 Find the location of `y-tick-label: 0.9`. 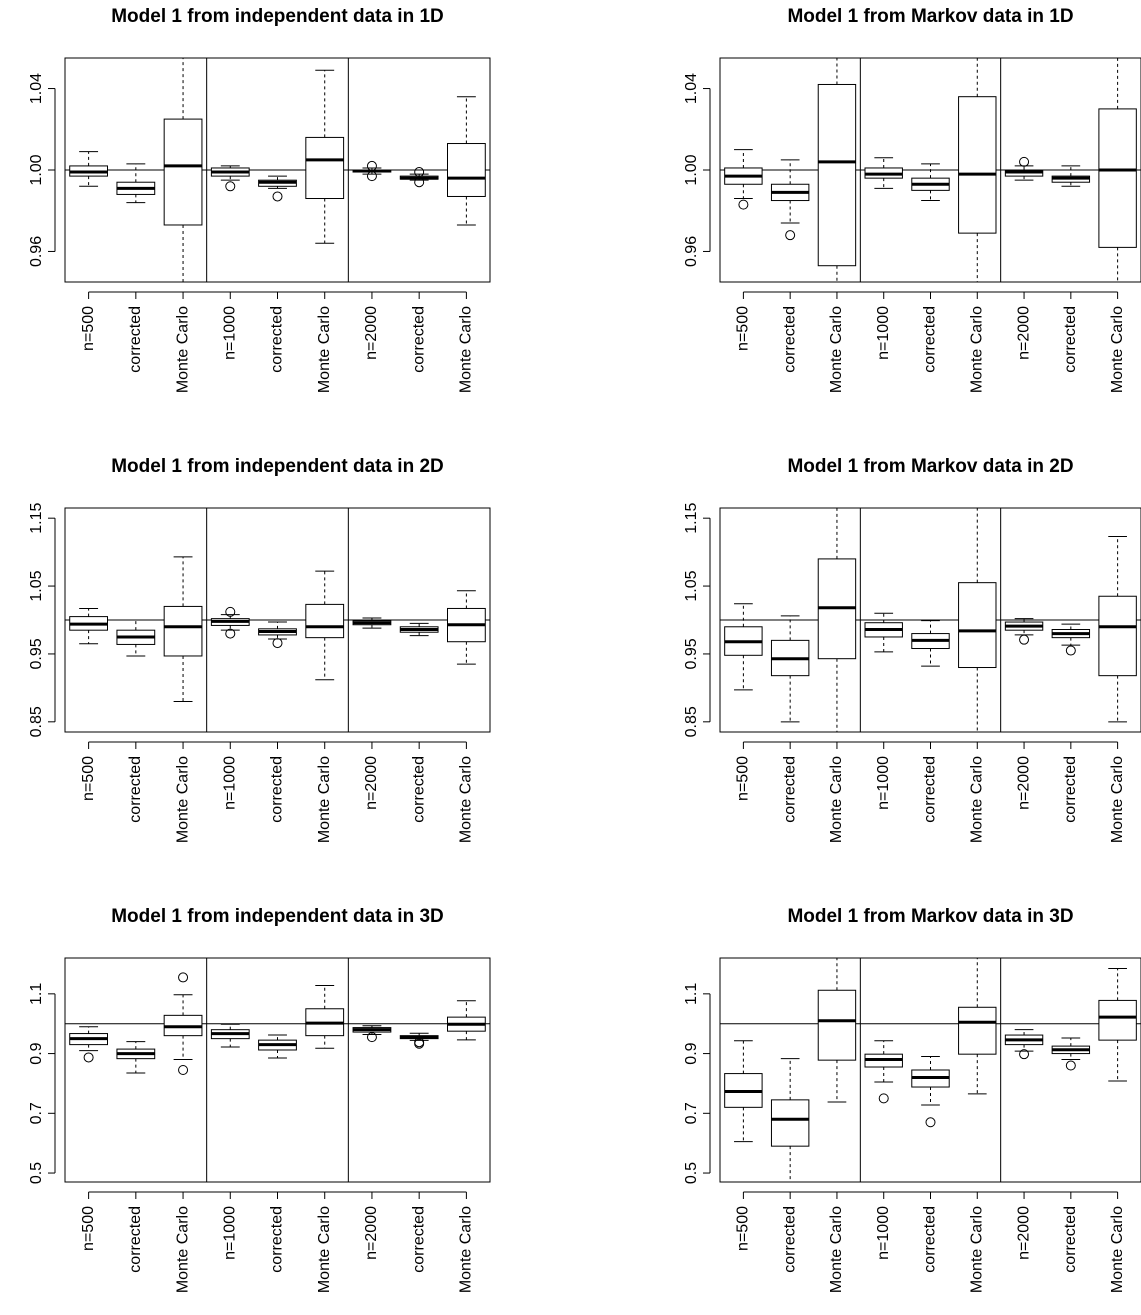

y-tick-label: 0.9 is located at coordinates (691, 1053).